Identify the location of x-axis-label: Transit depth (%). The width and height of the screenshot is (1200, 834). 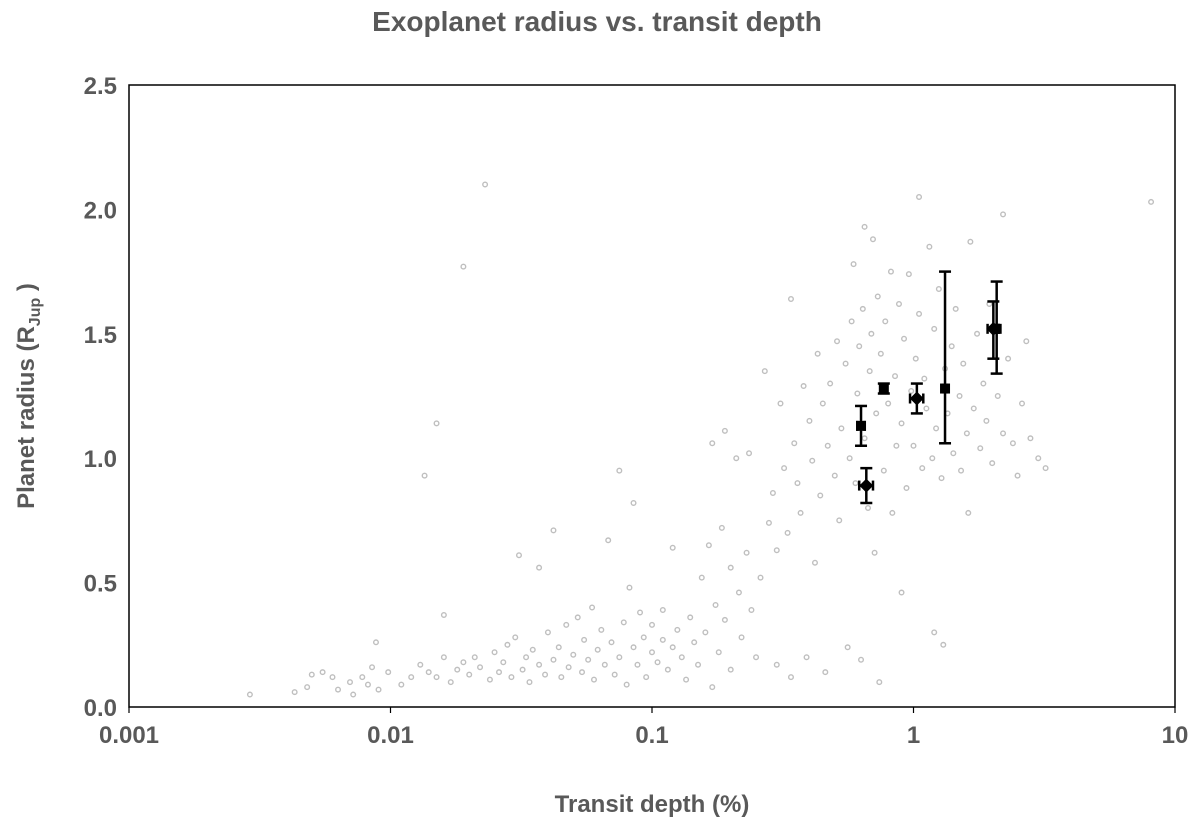
(652, 804).